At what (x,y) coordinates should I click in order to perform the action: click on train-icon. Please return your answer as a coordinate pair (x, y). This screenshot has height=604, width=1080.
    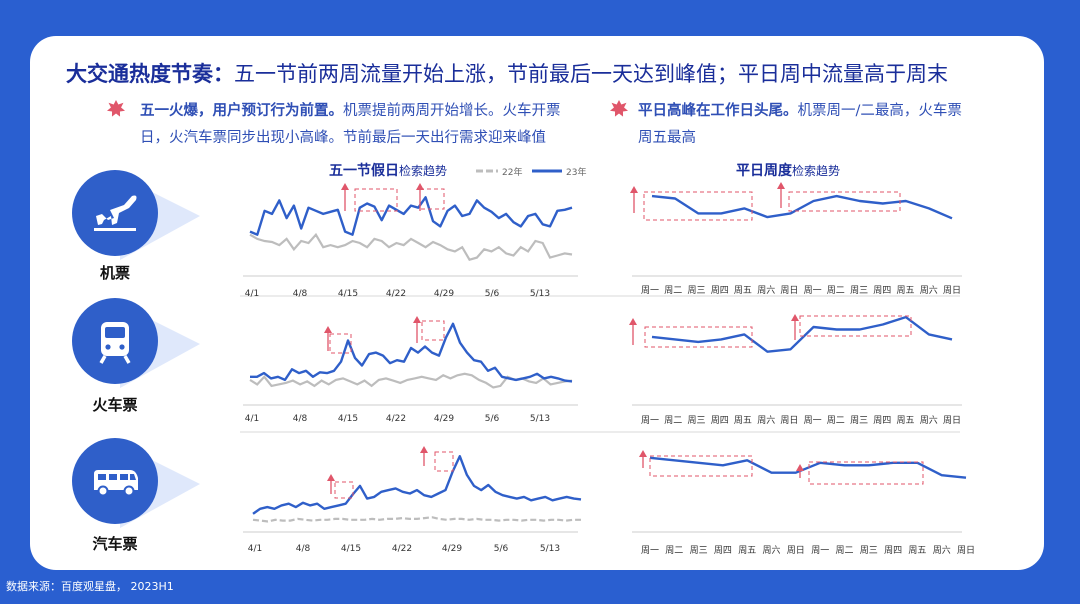
    Looking at the image, I should click on (115, 343).